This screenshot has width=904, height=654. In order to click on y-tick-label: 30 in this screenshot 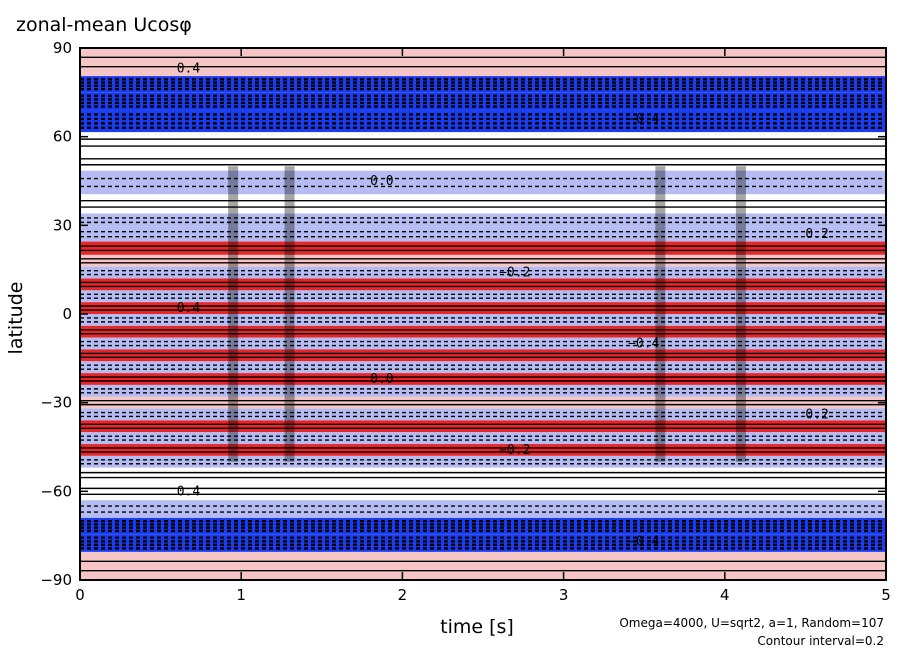, I will do `click(62, 225)`.